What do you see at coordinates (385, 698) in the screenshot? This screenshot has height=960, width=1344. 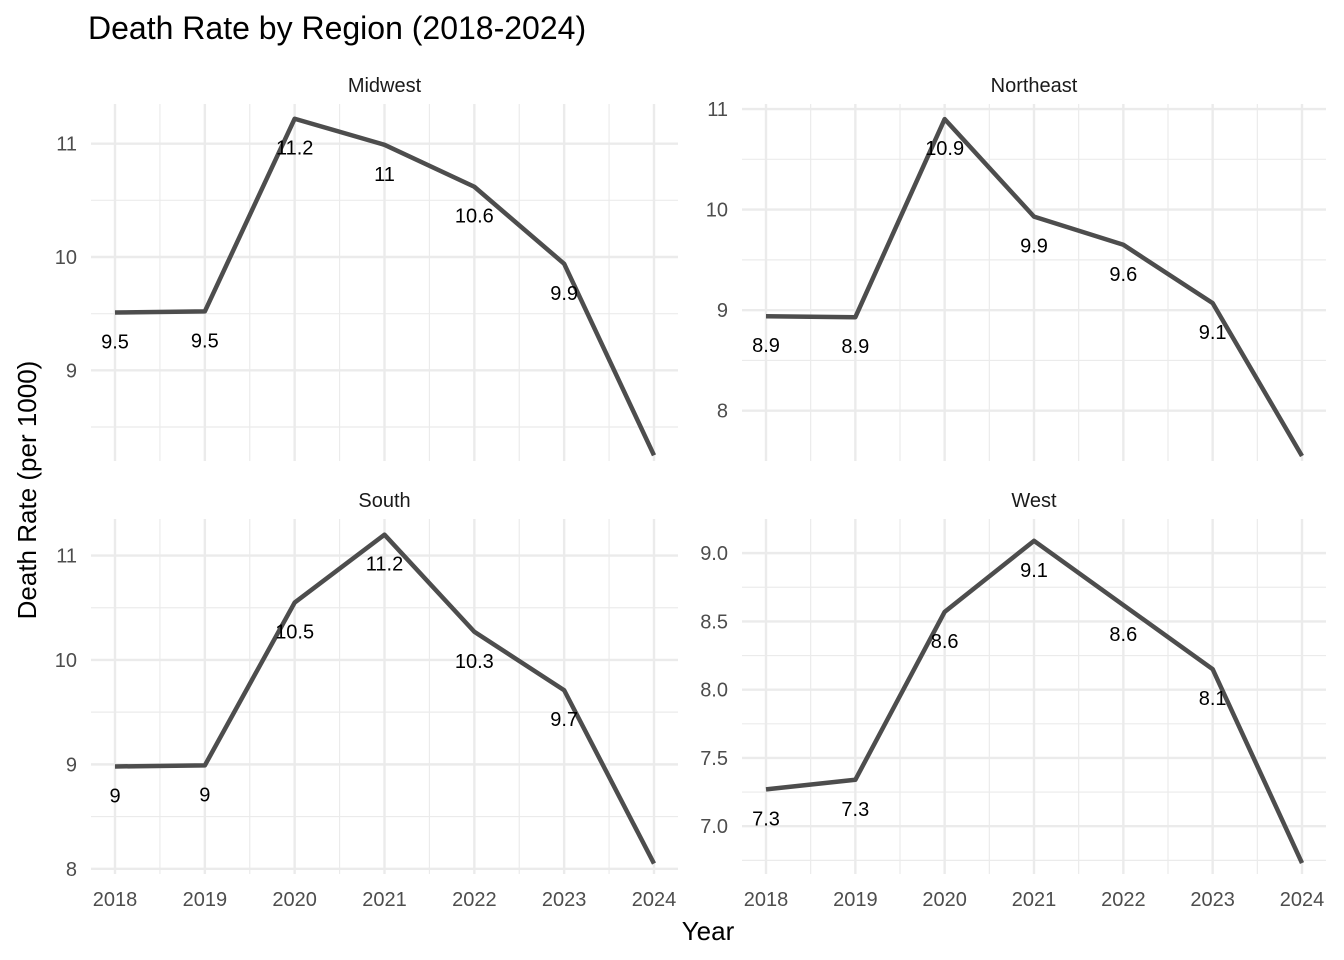 I see `series-line-south` at bounding box center [385, 698].